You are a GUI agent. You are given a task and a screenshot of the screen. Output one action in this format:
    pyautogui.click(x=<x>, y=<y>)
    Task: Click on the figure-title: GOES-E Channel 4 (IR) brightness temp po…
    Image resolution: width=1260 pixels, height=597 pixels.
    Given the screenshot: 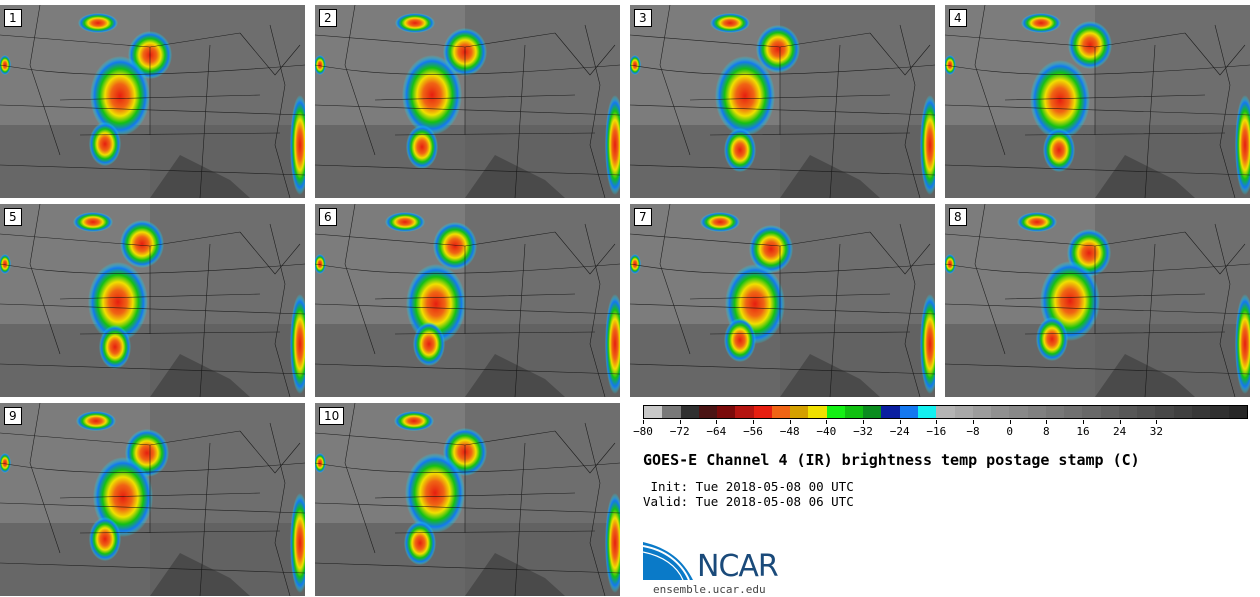 What is the action you would take?
    pyautogui.click(x=891, y=460)
    